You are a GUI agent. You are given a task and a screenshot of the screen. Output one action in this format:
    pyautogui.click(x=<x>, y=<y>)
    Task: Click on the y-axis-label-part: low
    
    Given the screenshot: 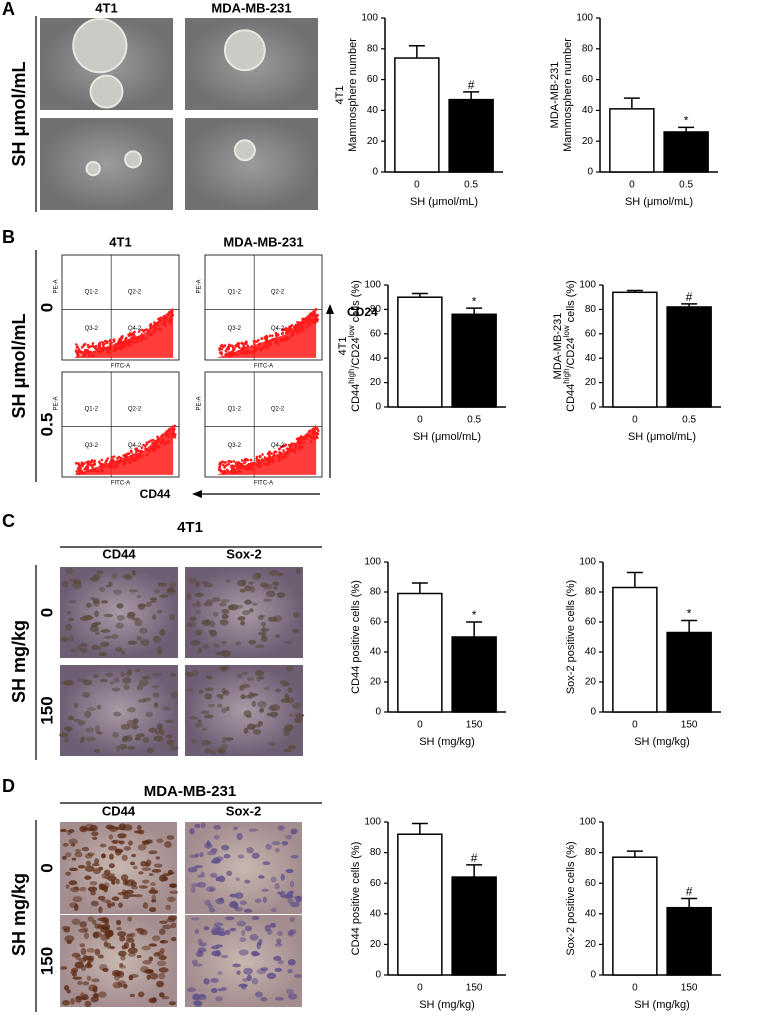 What is the action you would take?
    pyautogui.click(x=351, y=331)
    